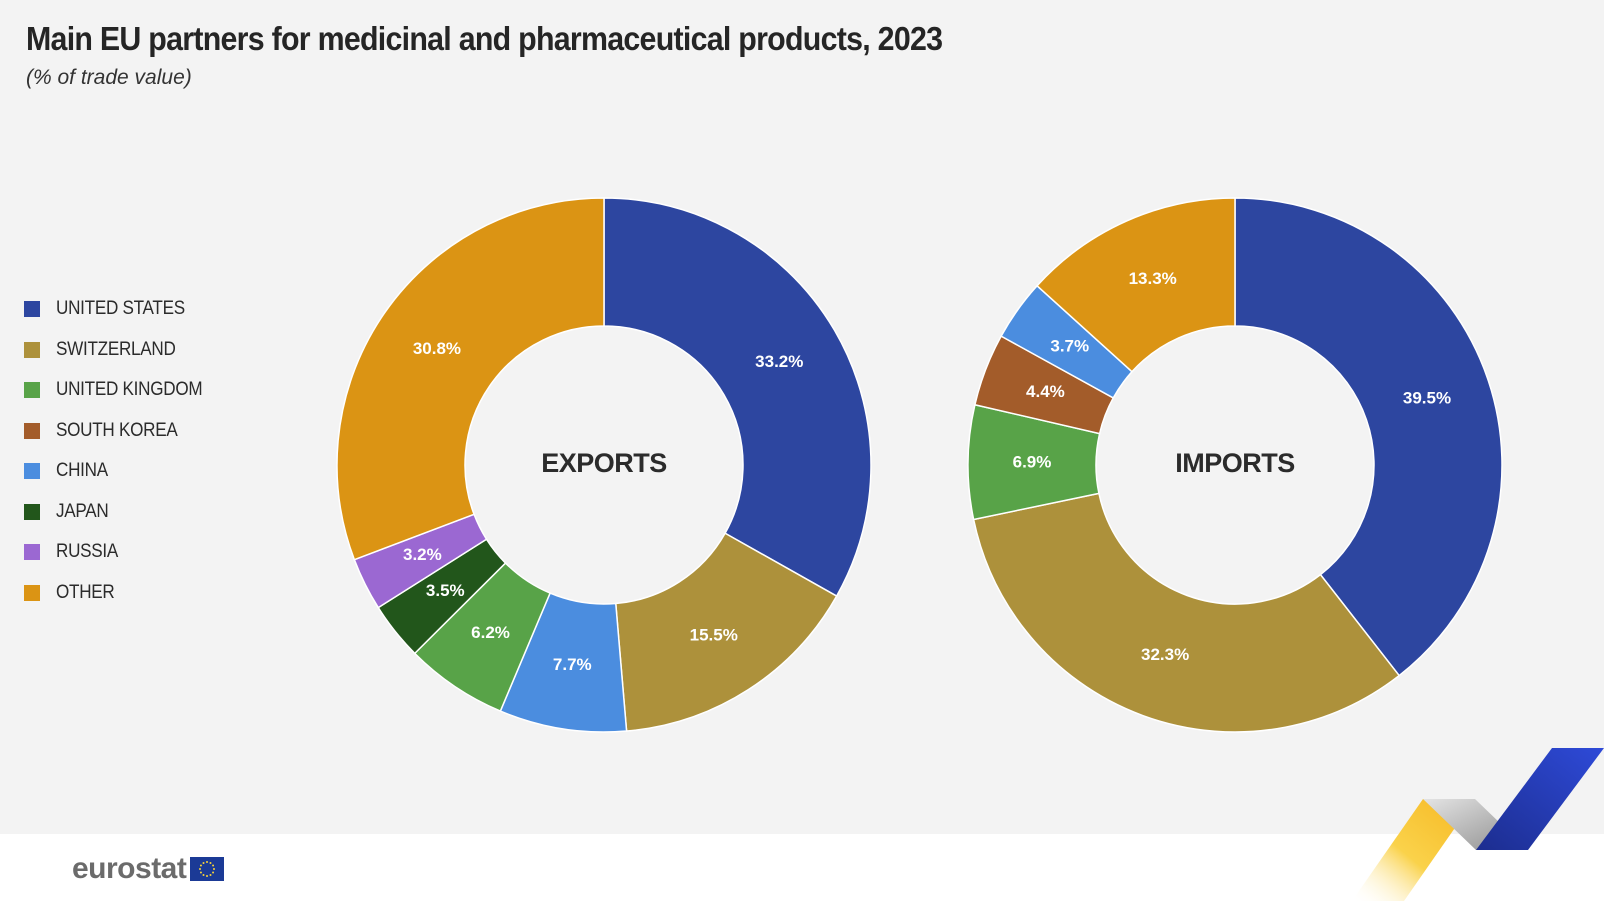 Image resolution: width=1604 pixels, height=901 pixels. I want to click on imports-slice-united-states, so click(1368, 437).